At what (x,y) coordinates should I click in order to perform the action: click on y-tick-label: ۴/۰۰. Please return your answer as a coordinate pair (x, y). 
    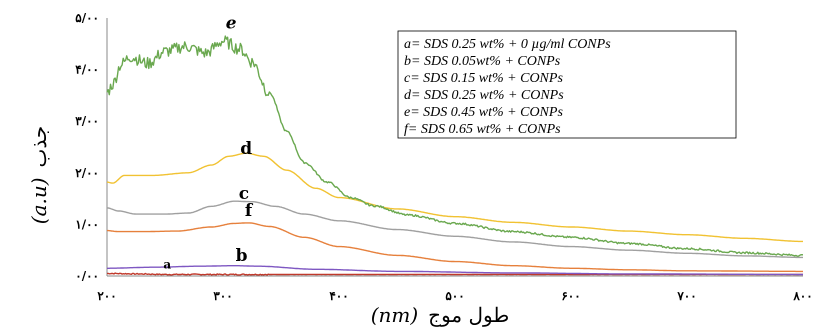
    Looking at the image, I should click on (87, 70).